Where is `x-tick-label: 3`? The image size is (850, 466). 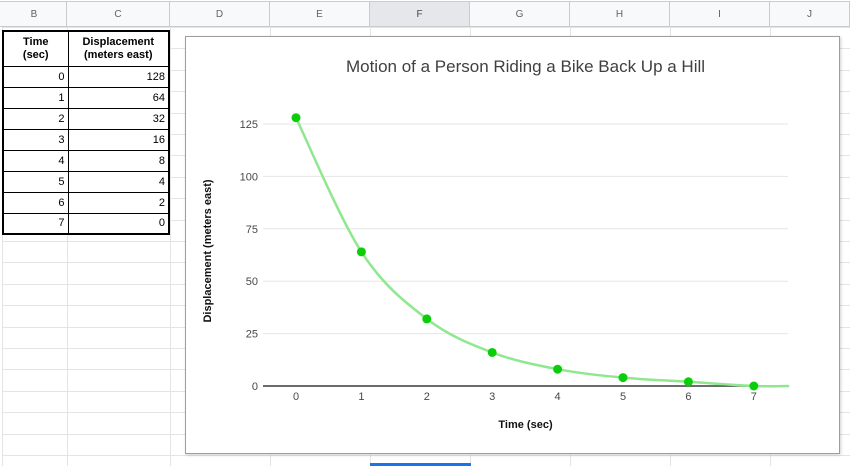 x-tick-label: 3 is located at coordinates (492, 397).